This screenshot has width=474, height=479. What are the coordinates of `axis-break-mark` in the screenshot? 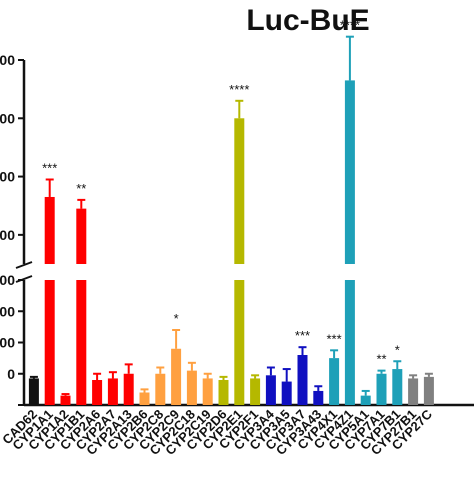 It's located at (24, 265).